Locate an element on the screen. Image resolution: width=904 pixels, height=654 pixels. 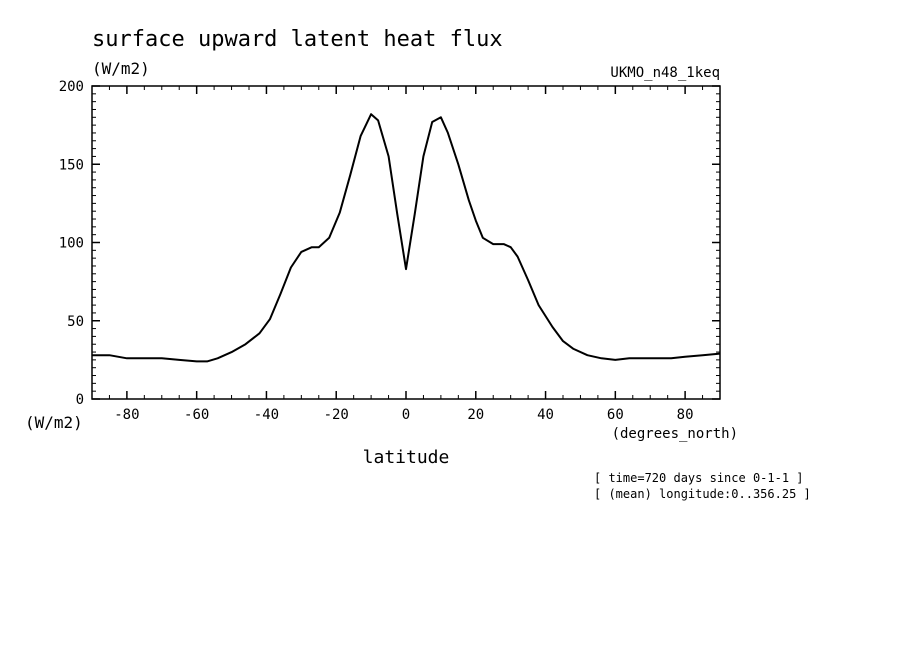
x-tick-label: -80 is located at coordinates (126, 415).